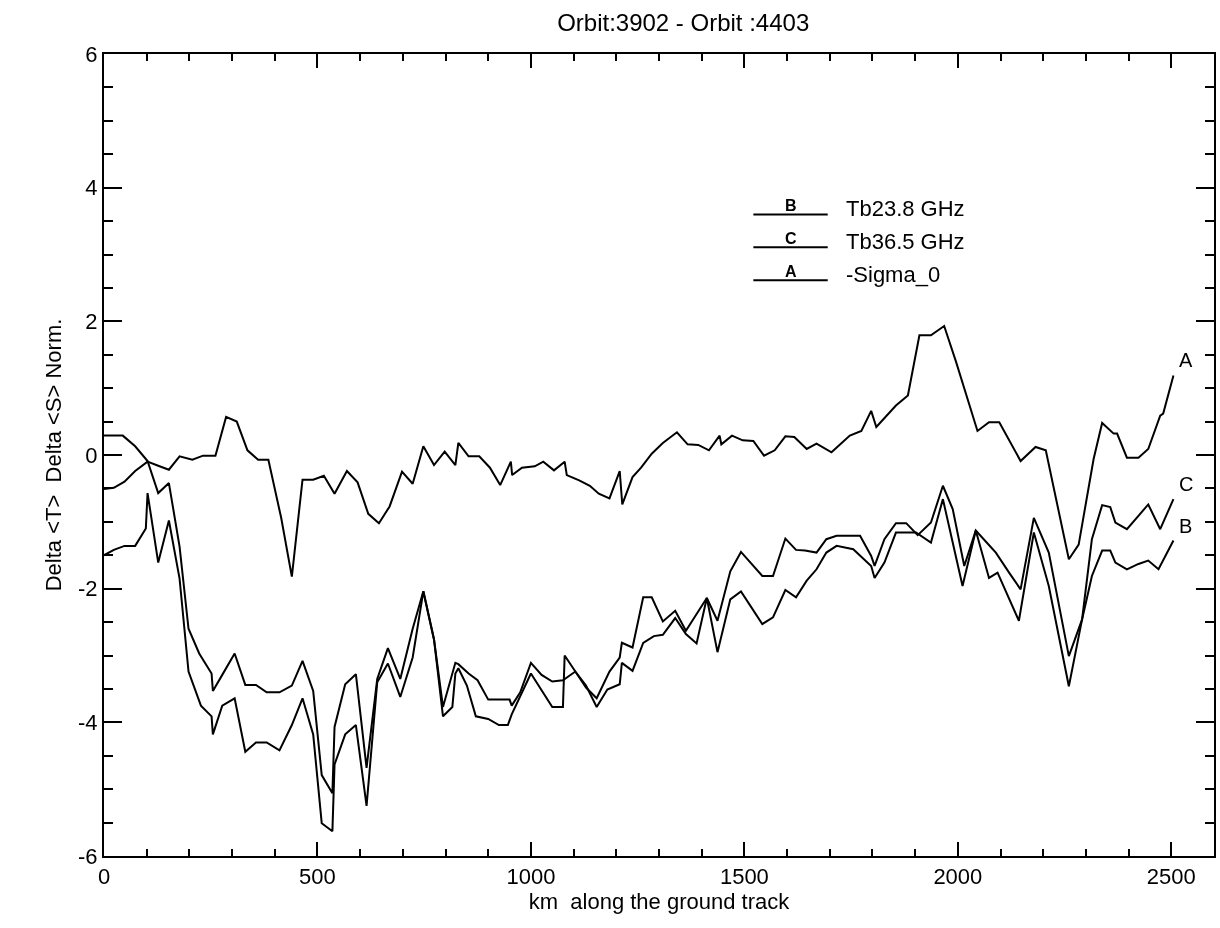  What do you see at coordinates (791, 205) in the screenshot?
I see `text: B` at bounding box center [791, 205].